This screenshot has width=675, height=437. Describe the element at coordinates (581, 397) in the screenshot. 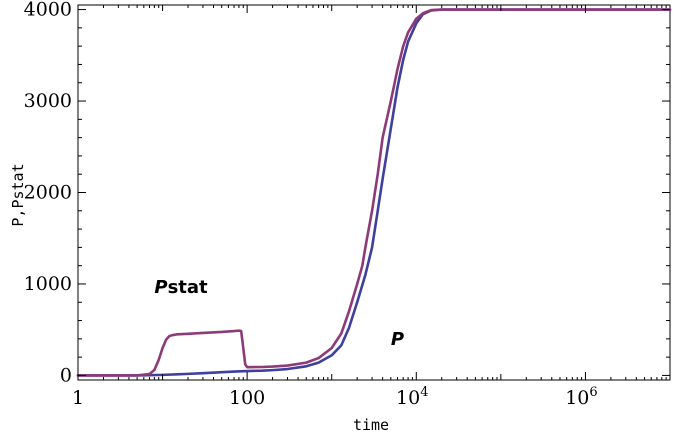

I see `x-tick-label: 10⁶` at that location.